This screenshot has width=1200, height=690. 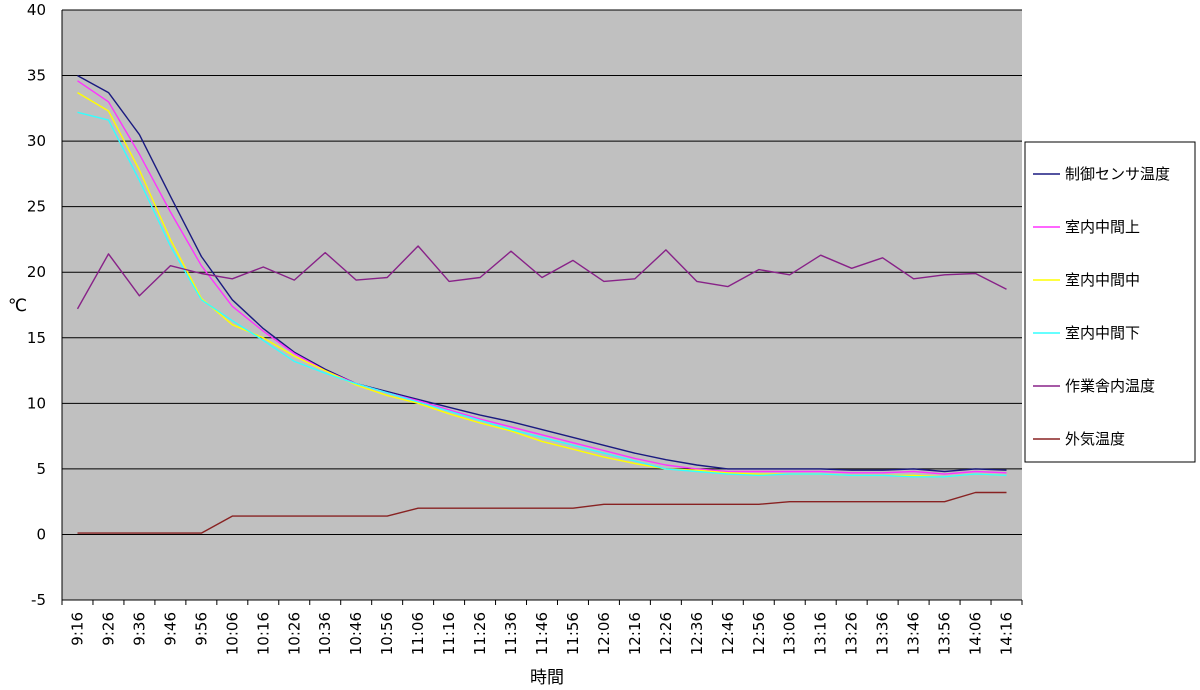 I want to click on x-axis-label: 時間, so click(x=547, y=678).